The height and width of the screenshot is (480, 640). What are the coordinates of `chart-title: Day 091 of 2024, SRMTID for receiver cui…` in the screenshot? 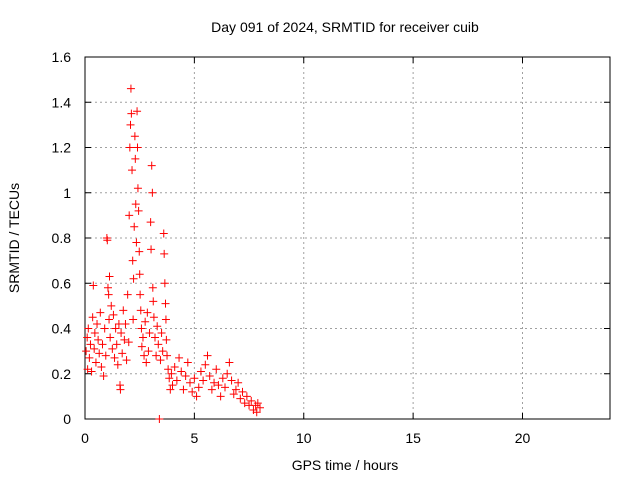 It's located at (345, 27).